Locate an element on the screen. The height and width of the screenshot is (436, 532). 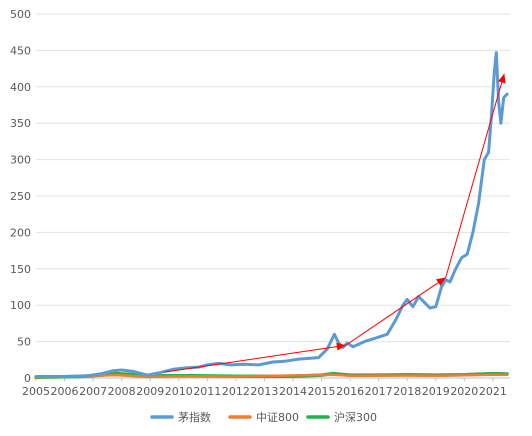
y-tick-label: 250 is located at coordinates (20, 196).